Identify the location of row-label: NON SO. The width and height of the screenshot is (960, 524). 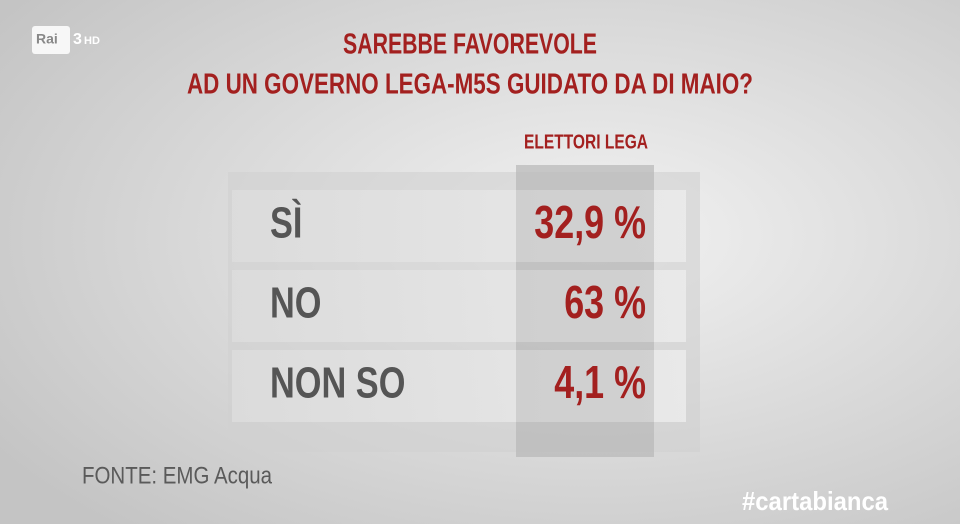
(337, 383).